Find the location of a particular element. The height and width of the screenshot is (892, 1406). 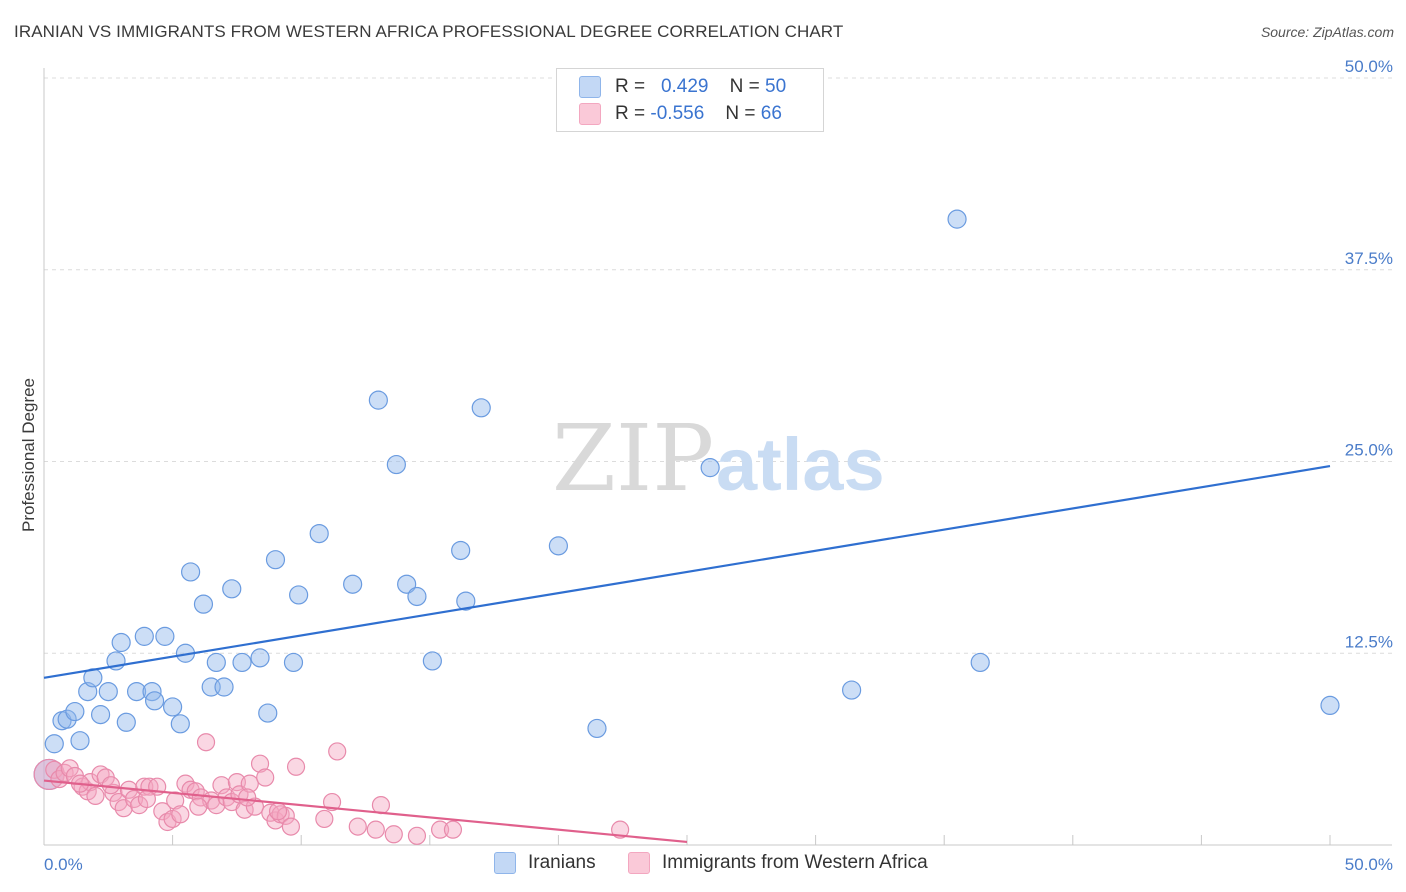

legend-item-western-africa: Immigrants from Western Africa is located at coordinates (778, 863).